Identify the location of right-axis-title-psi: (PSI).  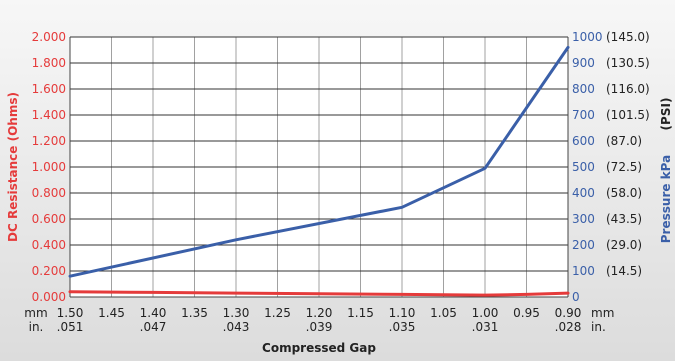
(666, 114).